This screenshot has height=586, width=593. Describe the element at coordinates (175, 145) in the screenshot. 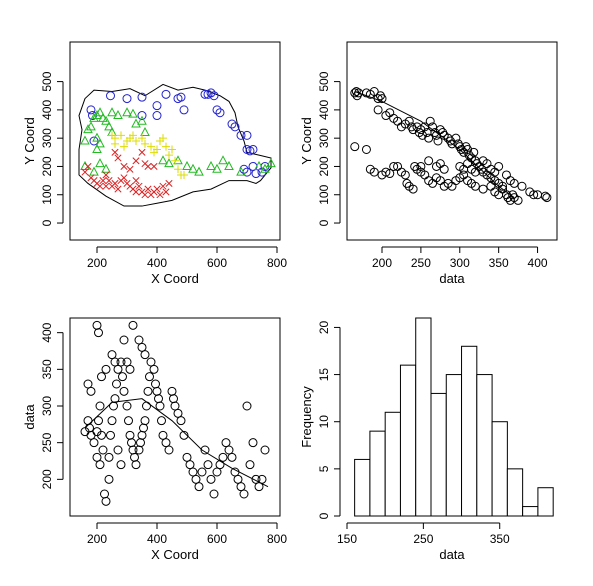

I see `region-outline` at that location.